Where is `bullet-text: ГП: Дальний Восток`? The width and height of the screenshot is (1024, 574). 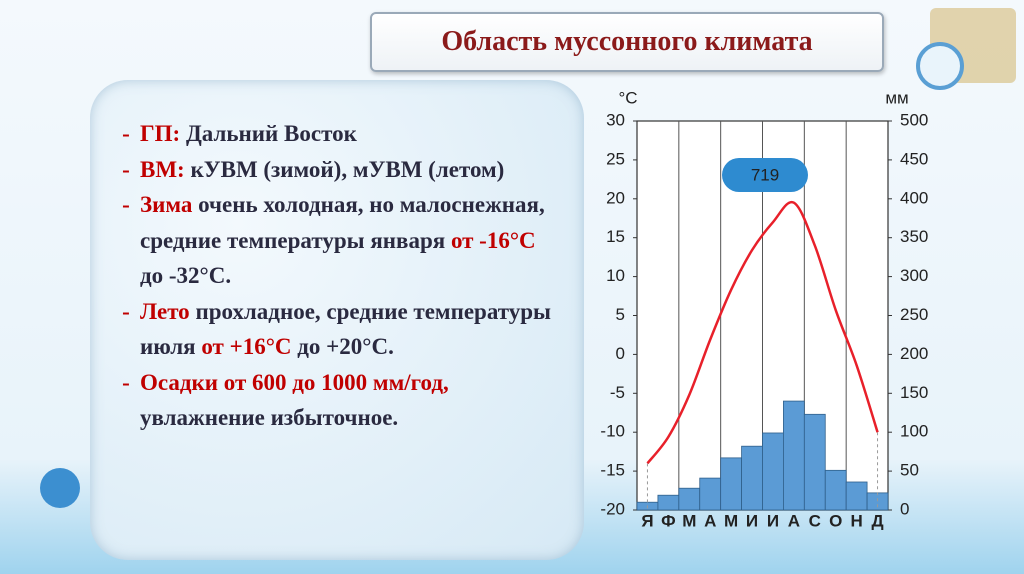 bullet-text: ГП: Дальний Восток is located at coordinates (248, 134).